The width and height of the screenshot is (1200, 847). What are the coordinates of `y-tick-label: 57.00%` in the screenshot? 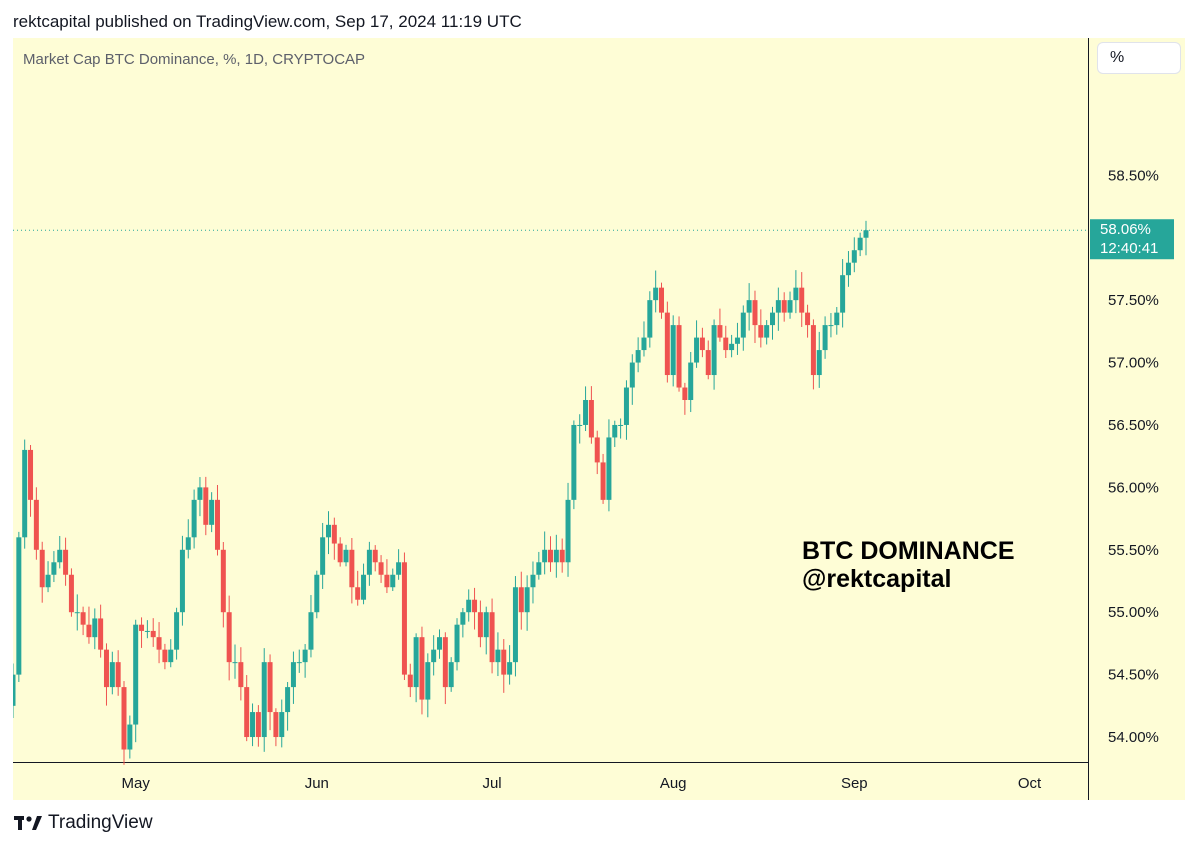 It's located at (1133, 363).